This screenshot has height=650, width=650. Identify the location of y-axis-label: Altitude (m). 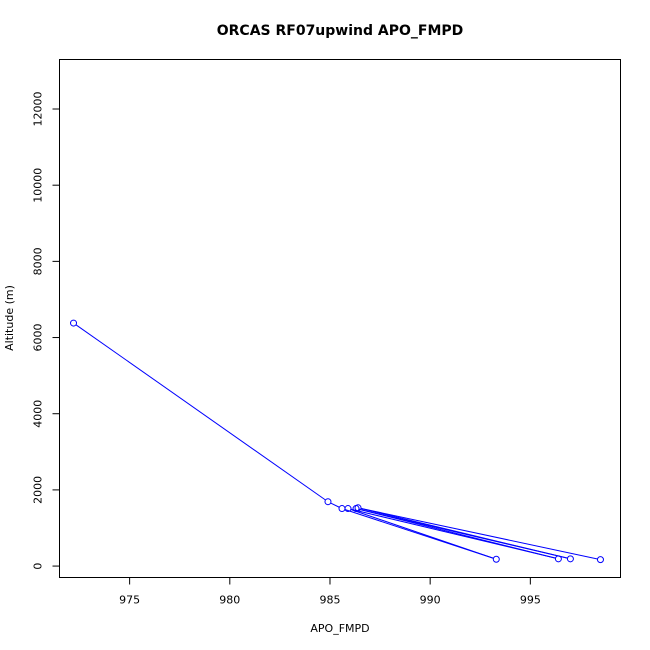
(9, 318).